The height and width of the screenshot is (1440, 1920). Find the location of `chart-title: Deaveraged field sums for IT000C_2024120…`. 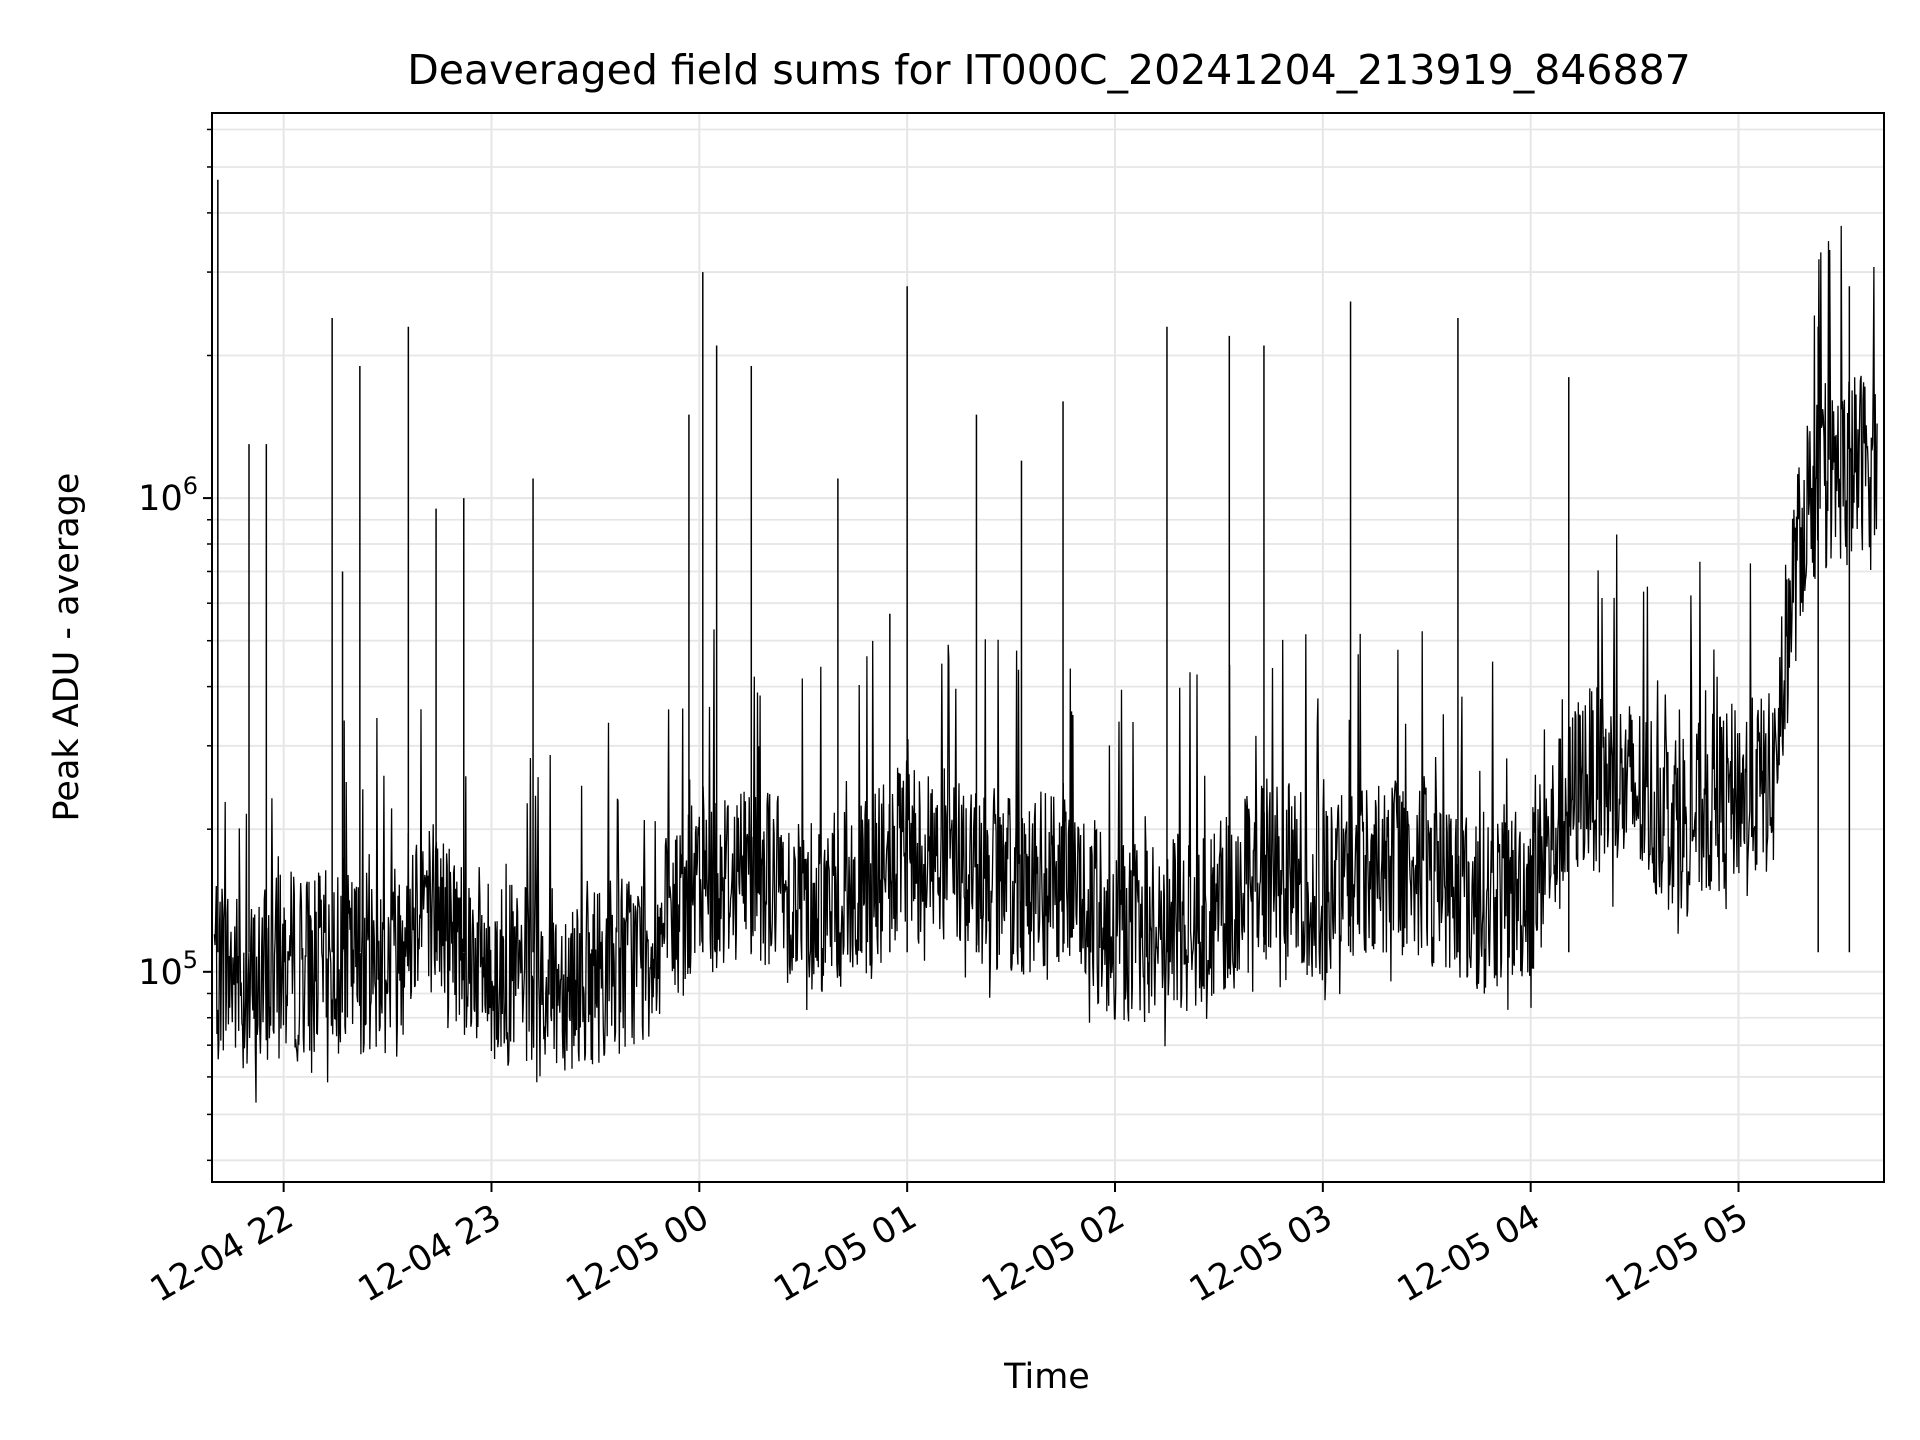

chart-title: Deaveraged field sums for IT000C_2024120… is located at coordinates (1049, 70).